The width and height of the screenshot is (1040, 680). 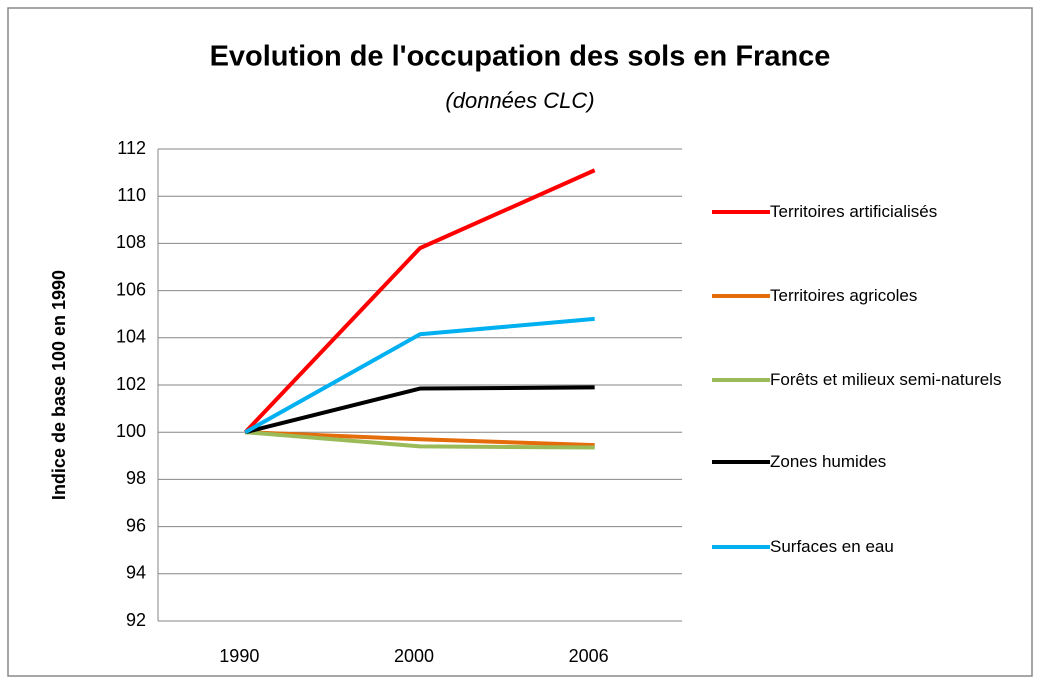 I want to click on legend-label: Zones humides, so click(x=828, y=461).